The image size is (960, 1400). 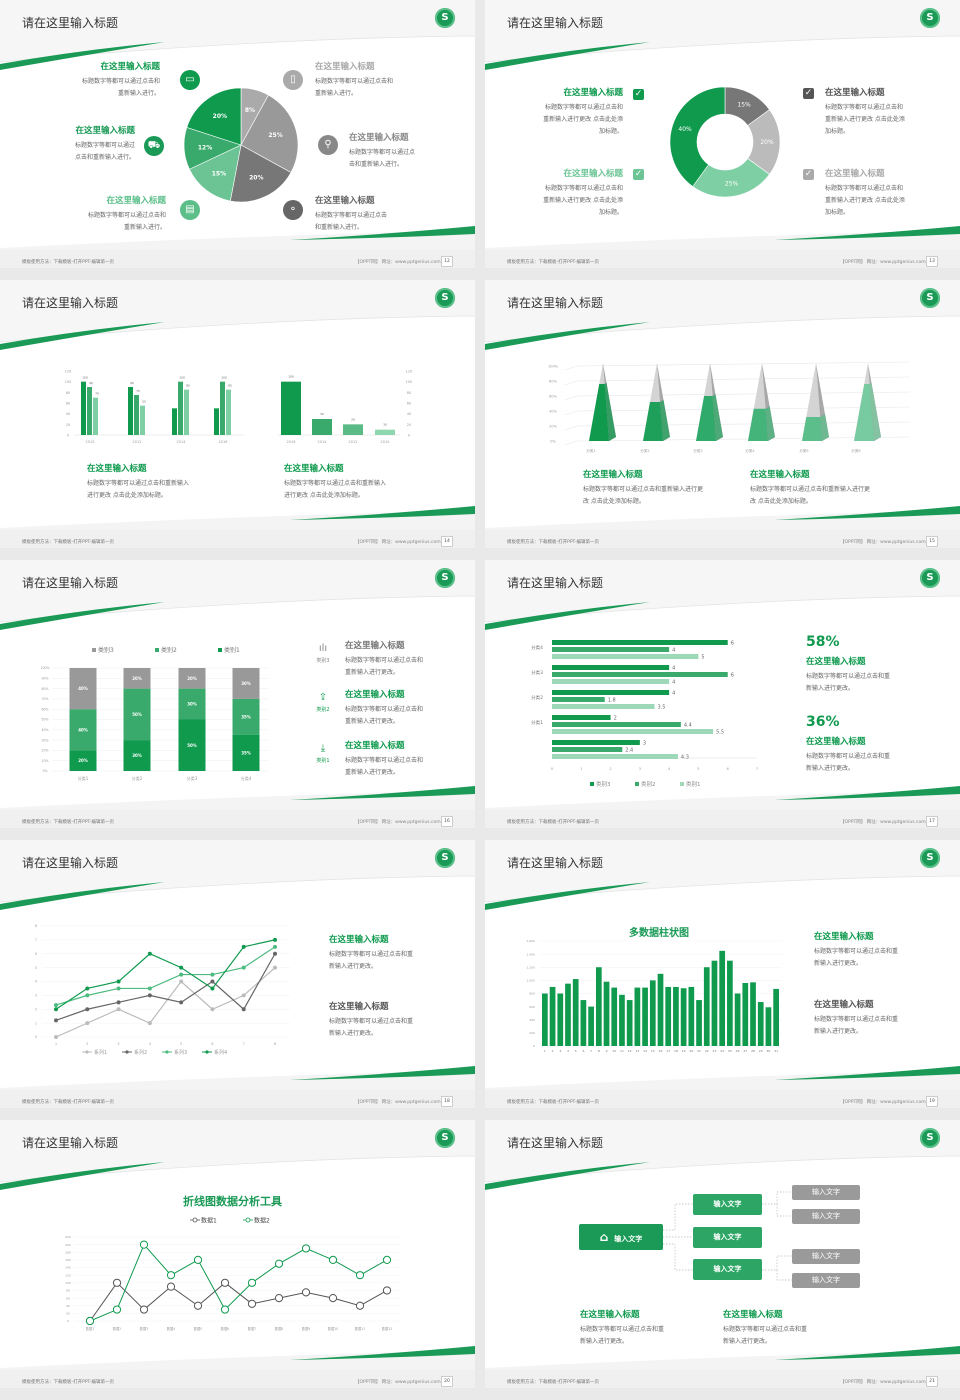 What do you see at coordinates (629, 751) in the screenshot?
I see `data-label: 2.4` at bounding box center [629, 751].